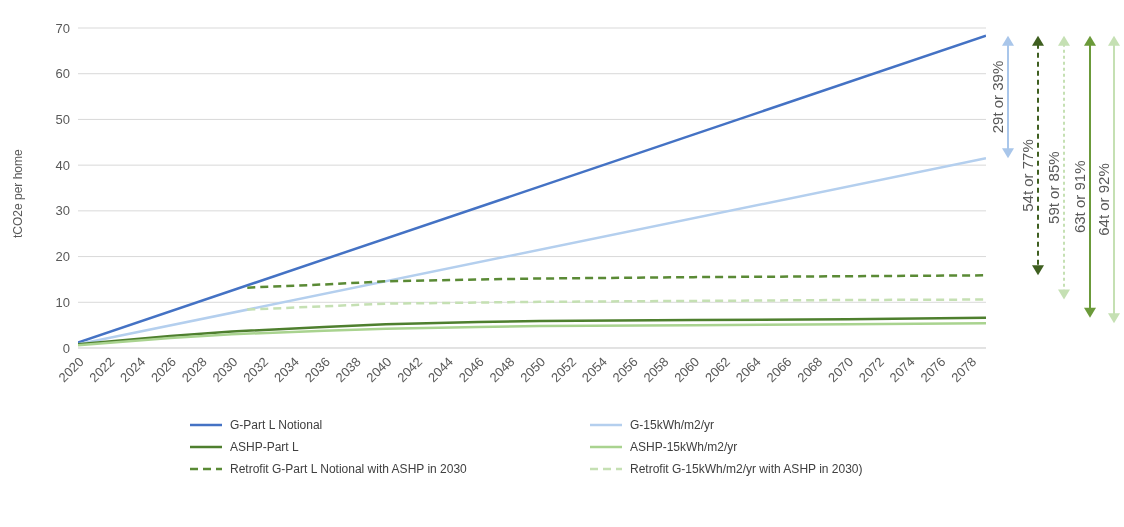 This screenshot has height=527, width=1124. Describe the element at coordinates (62, 74) in the screenshot. I see `y-tick-label: 60` at that location.